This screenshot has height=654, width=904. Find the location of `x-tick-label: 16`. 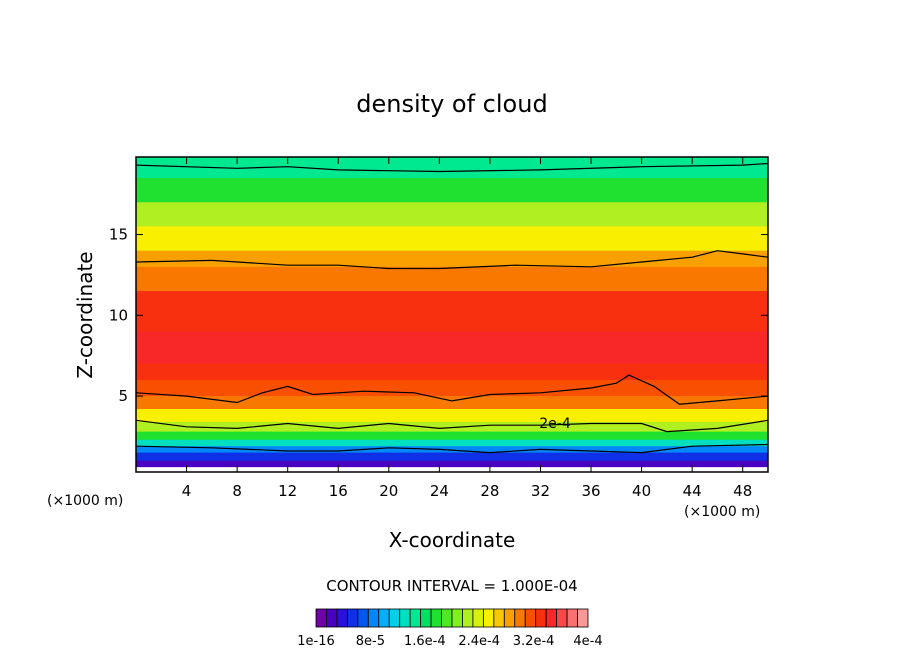

x-tick-label: 16 is located at coordinates (338, 491).